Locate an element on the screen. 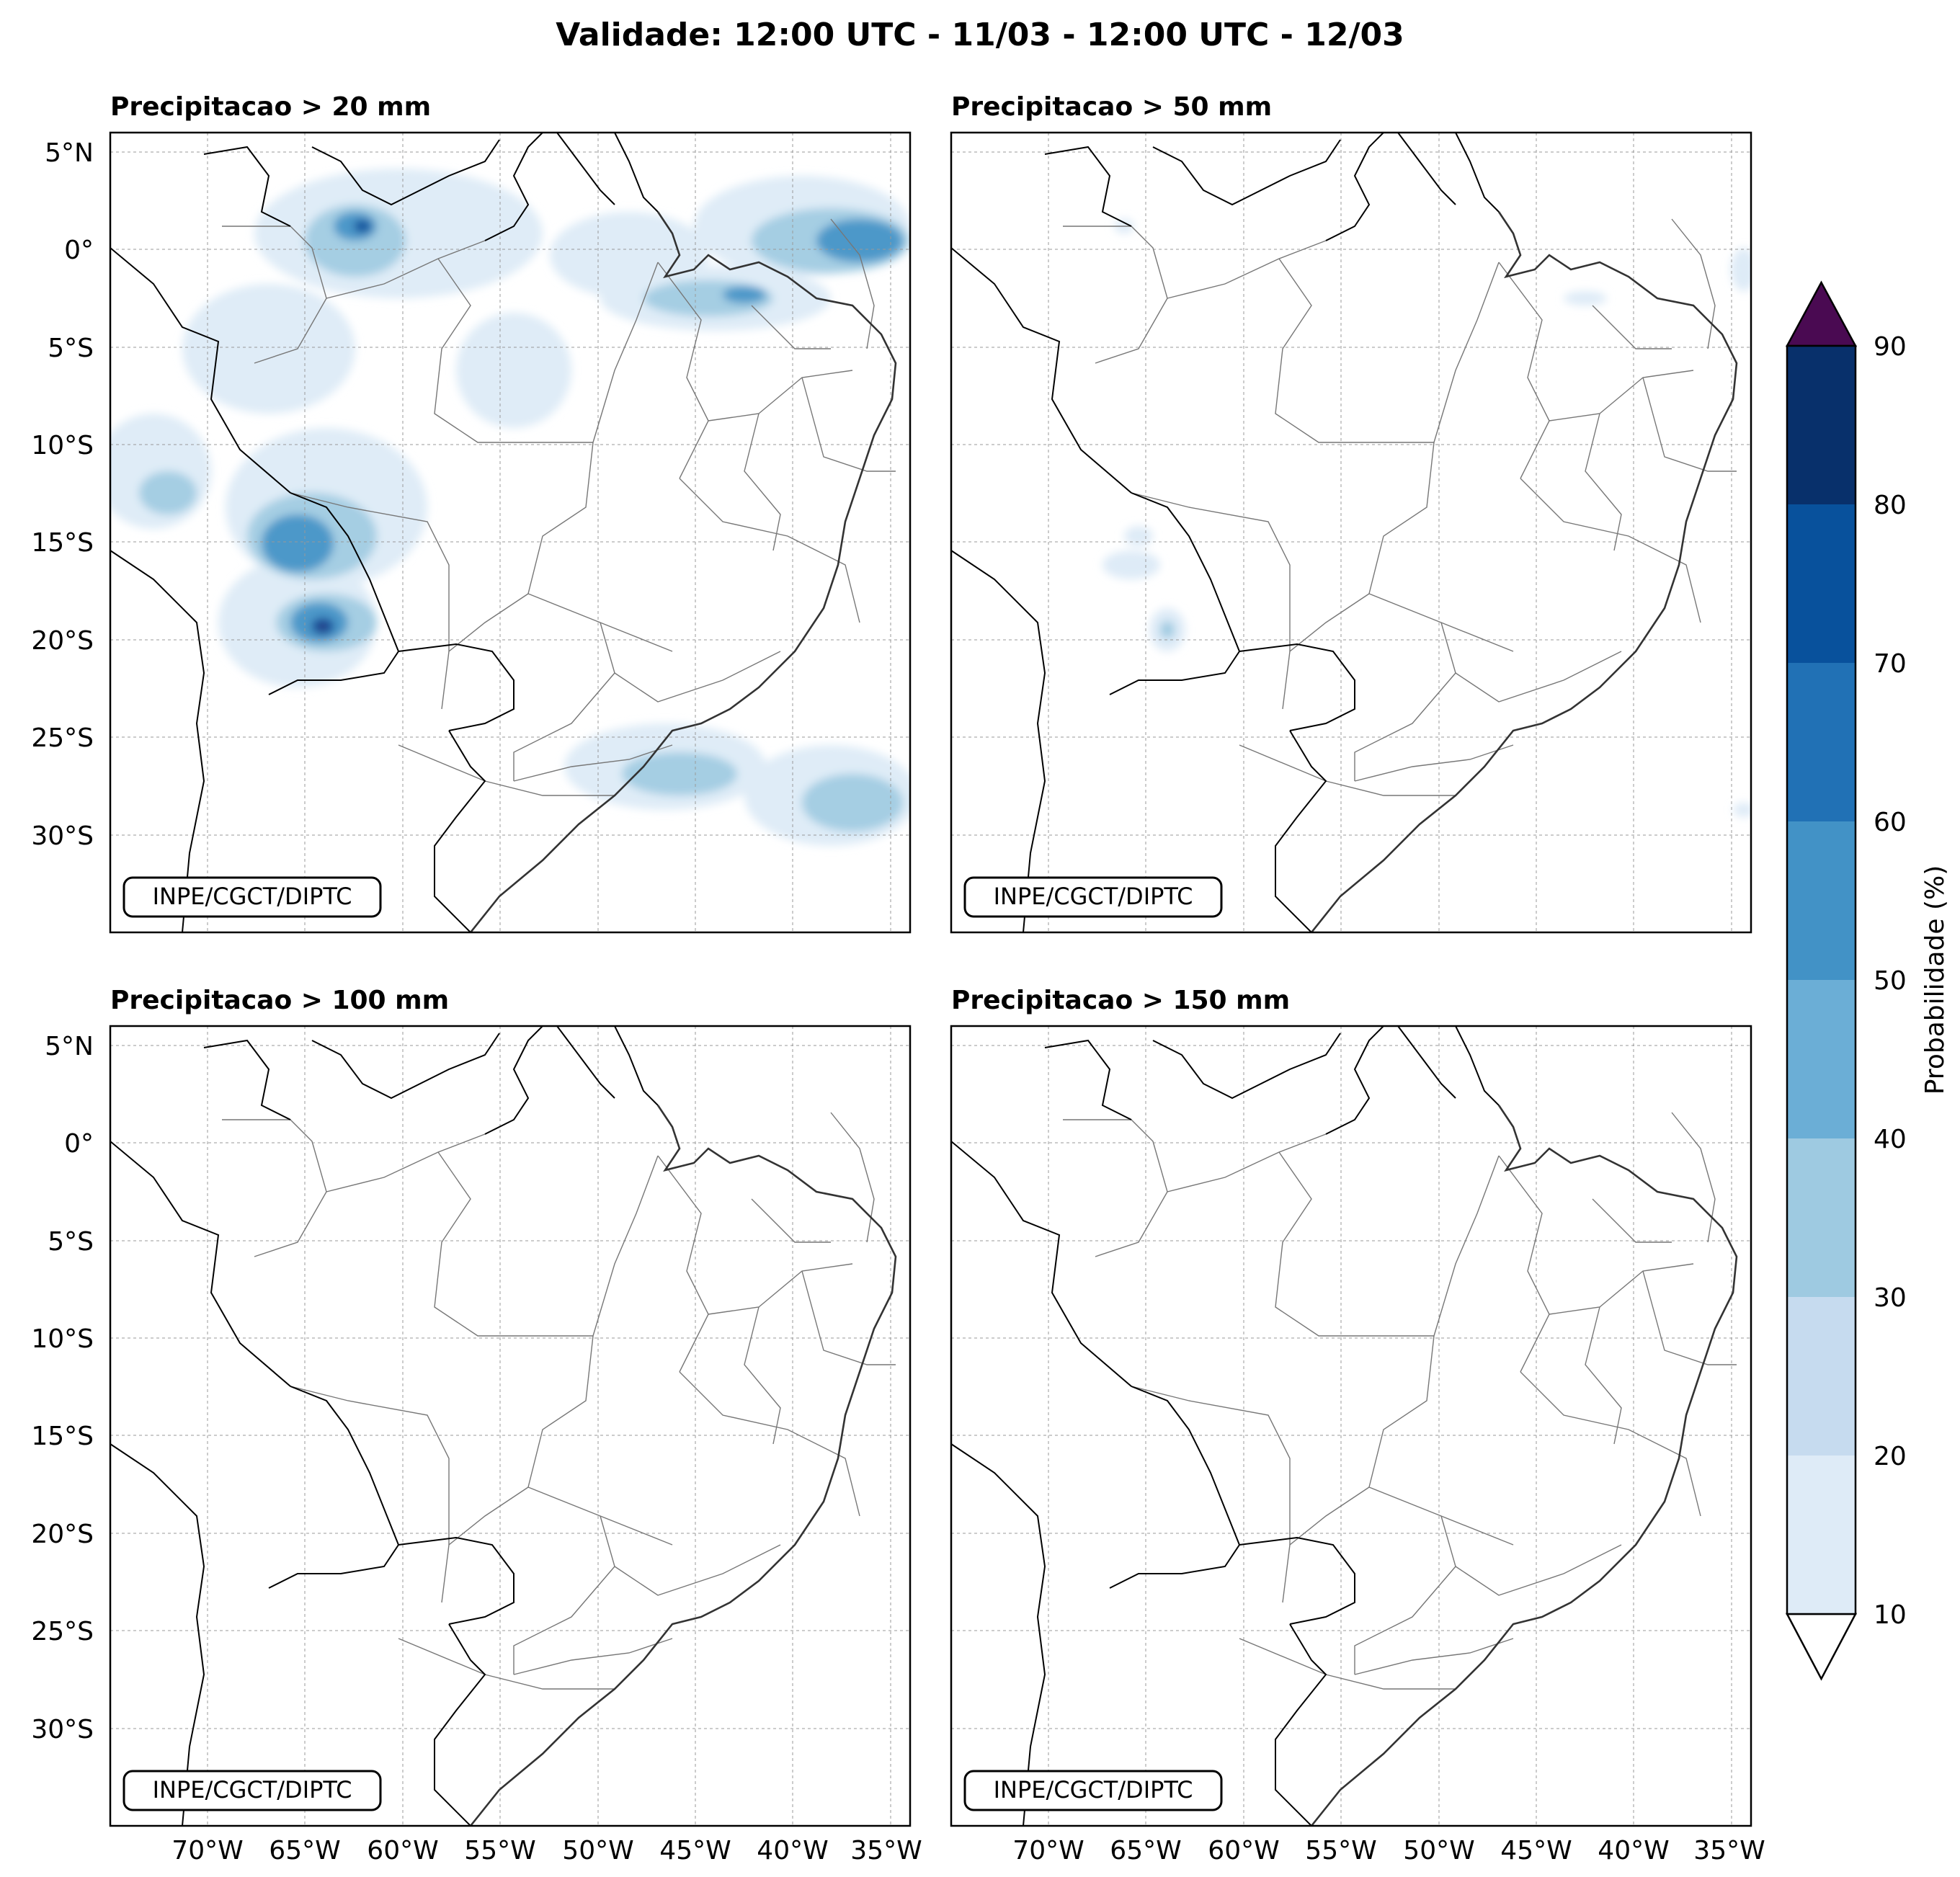  colorbar-tick-label: 70 is located at coordinates (1890, 664).